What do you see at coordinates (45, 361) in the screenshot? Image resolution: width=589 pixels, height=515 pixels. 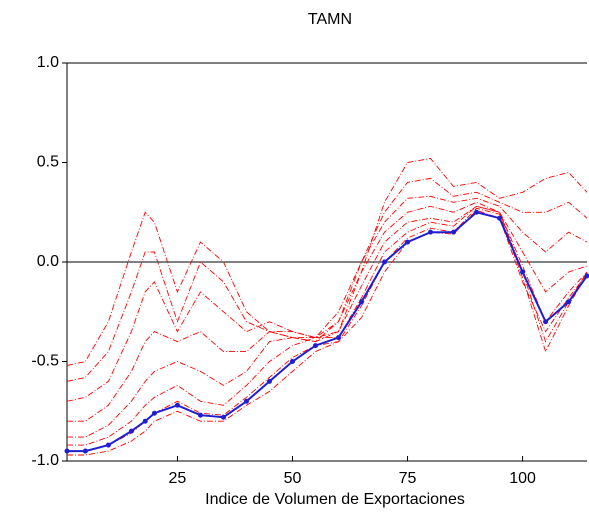 I see `y-tick-label: -0.5` at bounding box center [45, 361].